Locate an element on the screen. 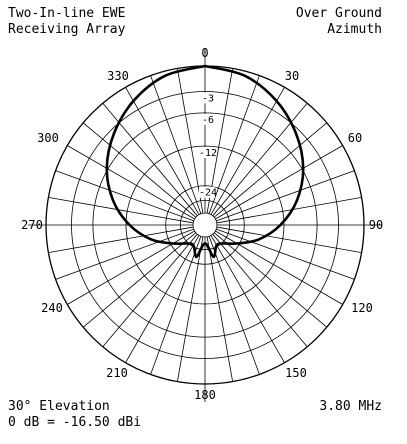 The image size is (407, 444). grid-ring-center is located at coordinates (205, 225).